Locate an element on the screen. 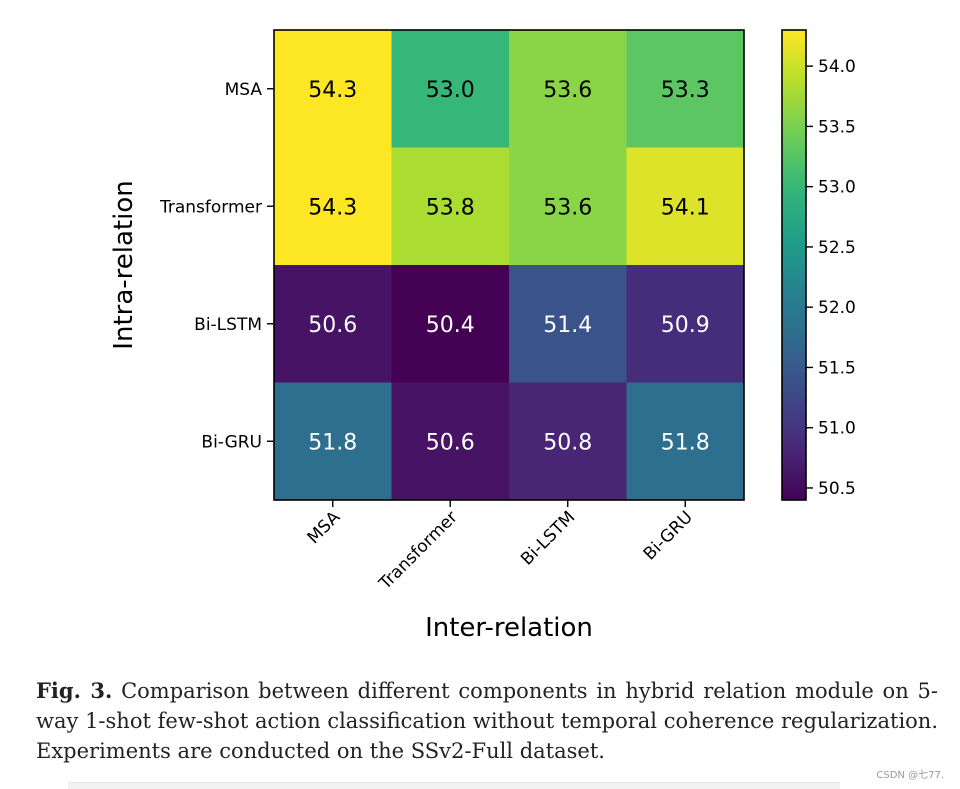  y-tick-label: Bi-GRU is located at coordinates (231, 442).